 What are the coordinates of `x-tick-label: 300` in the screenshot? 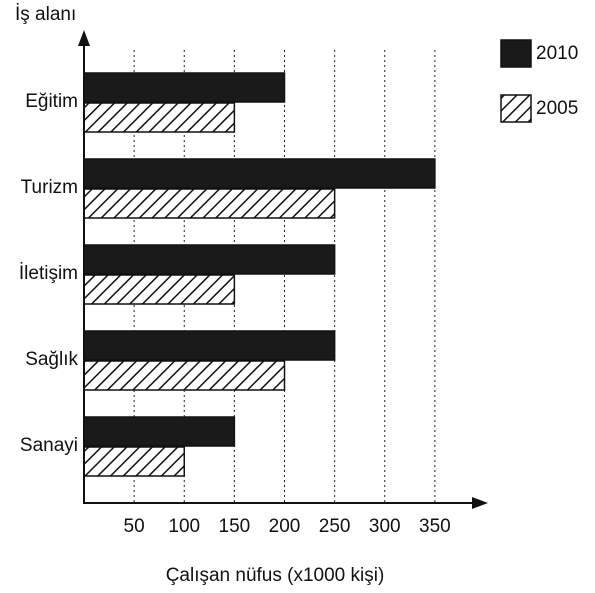 It's located at (385, 526).